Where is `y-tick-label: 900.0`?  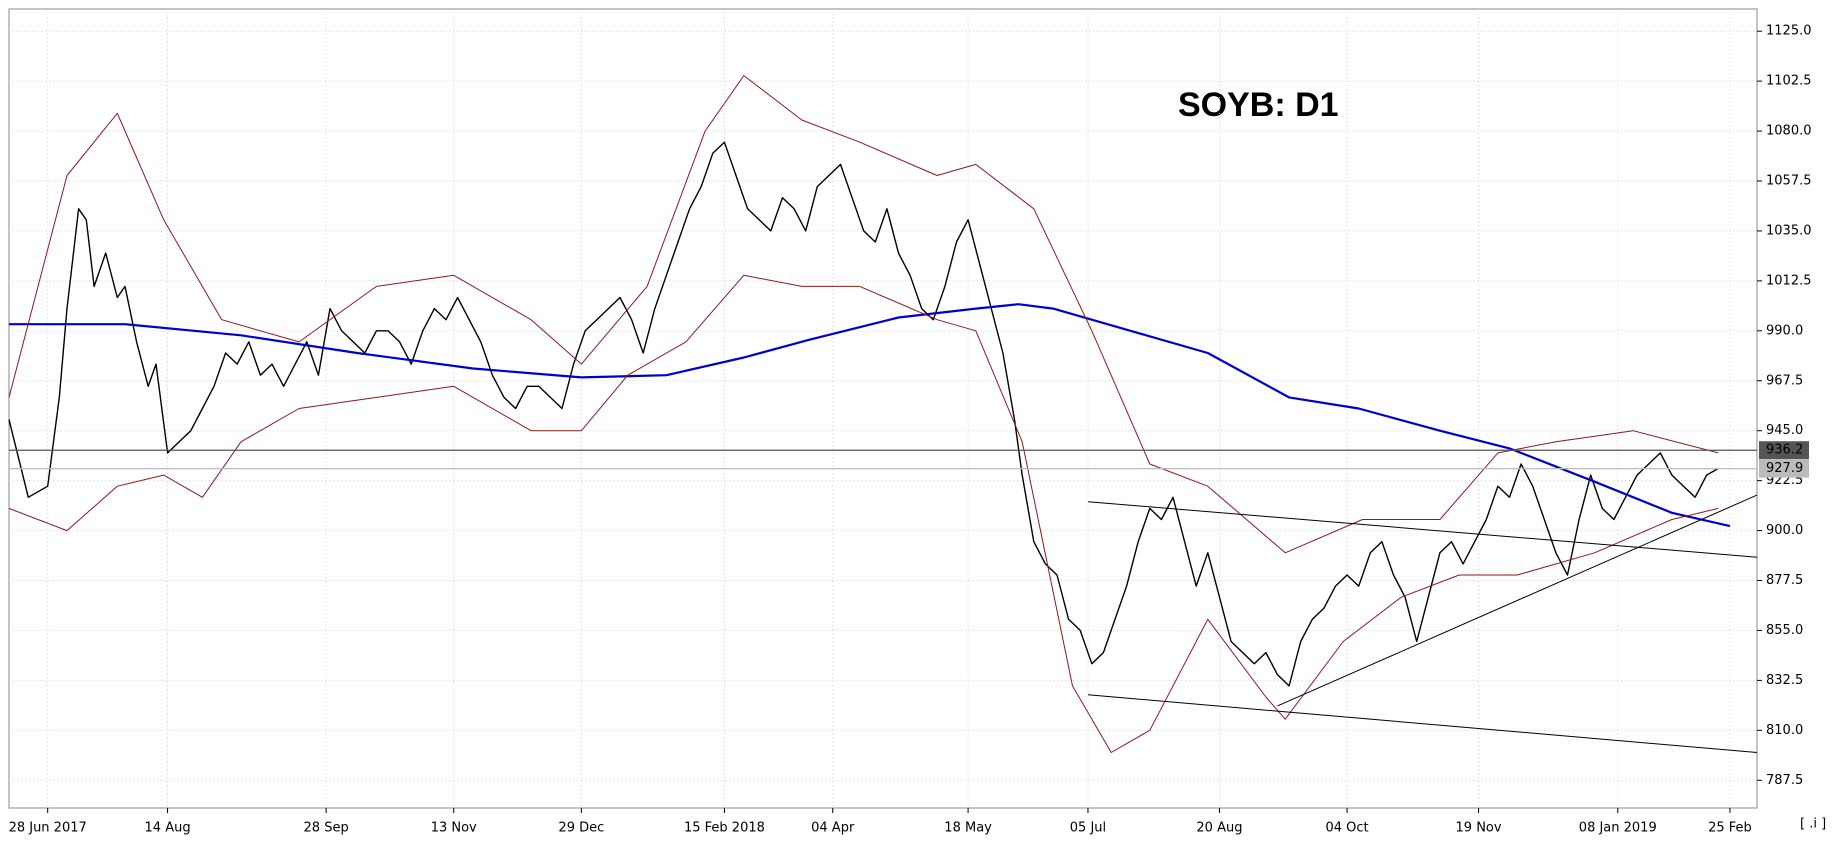 y-tick-label: 900.0 is located at coordinates (1784, 530).